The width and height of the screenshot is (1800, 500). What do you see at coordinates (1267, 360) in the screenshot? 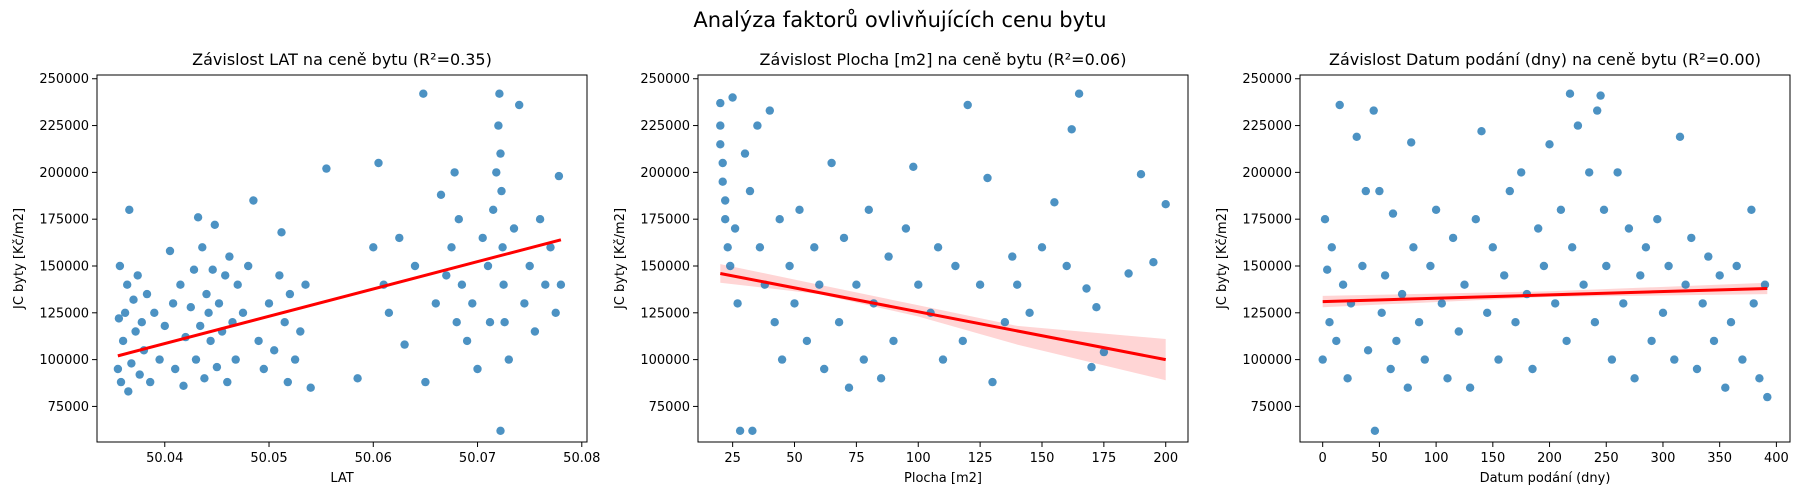
I see `y-tick-label: 100000` at bounding box center [1267, 360].